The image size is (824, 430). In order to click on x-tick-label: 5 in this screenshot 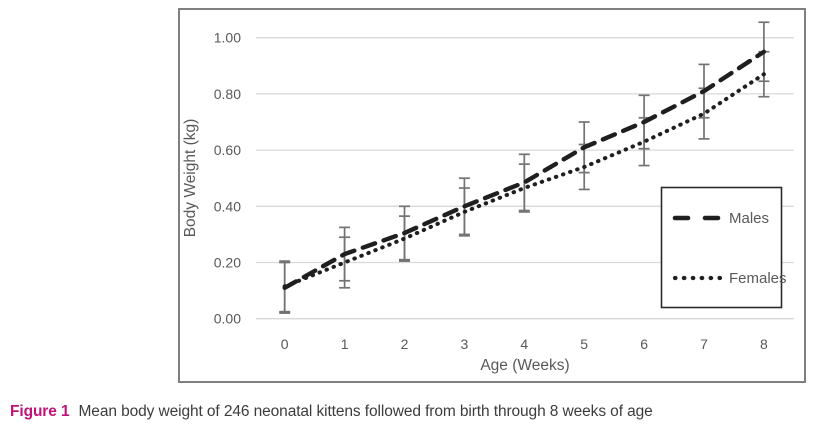, I will do `click(584, 344)`.